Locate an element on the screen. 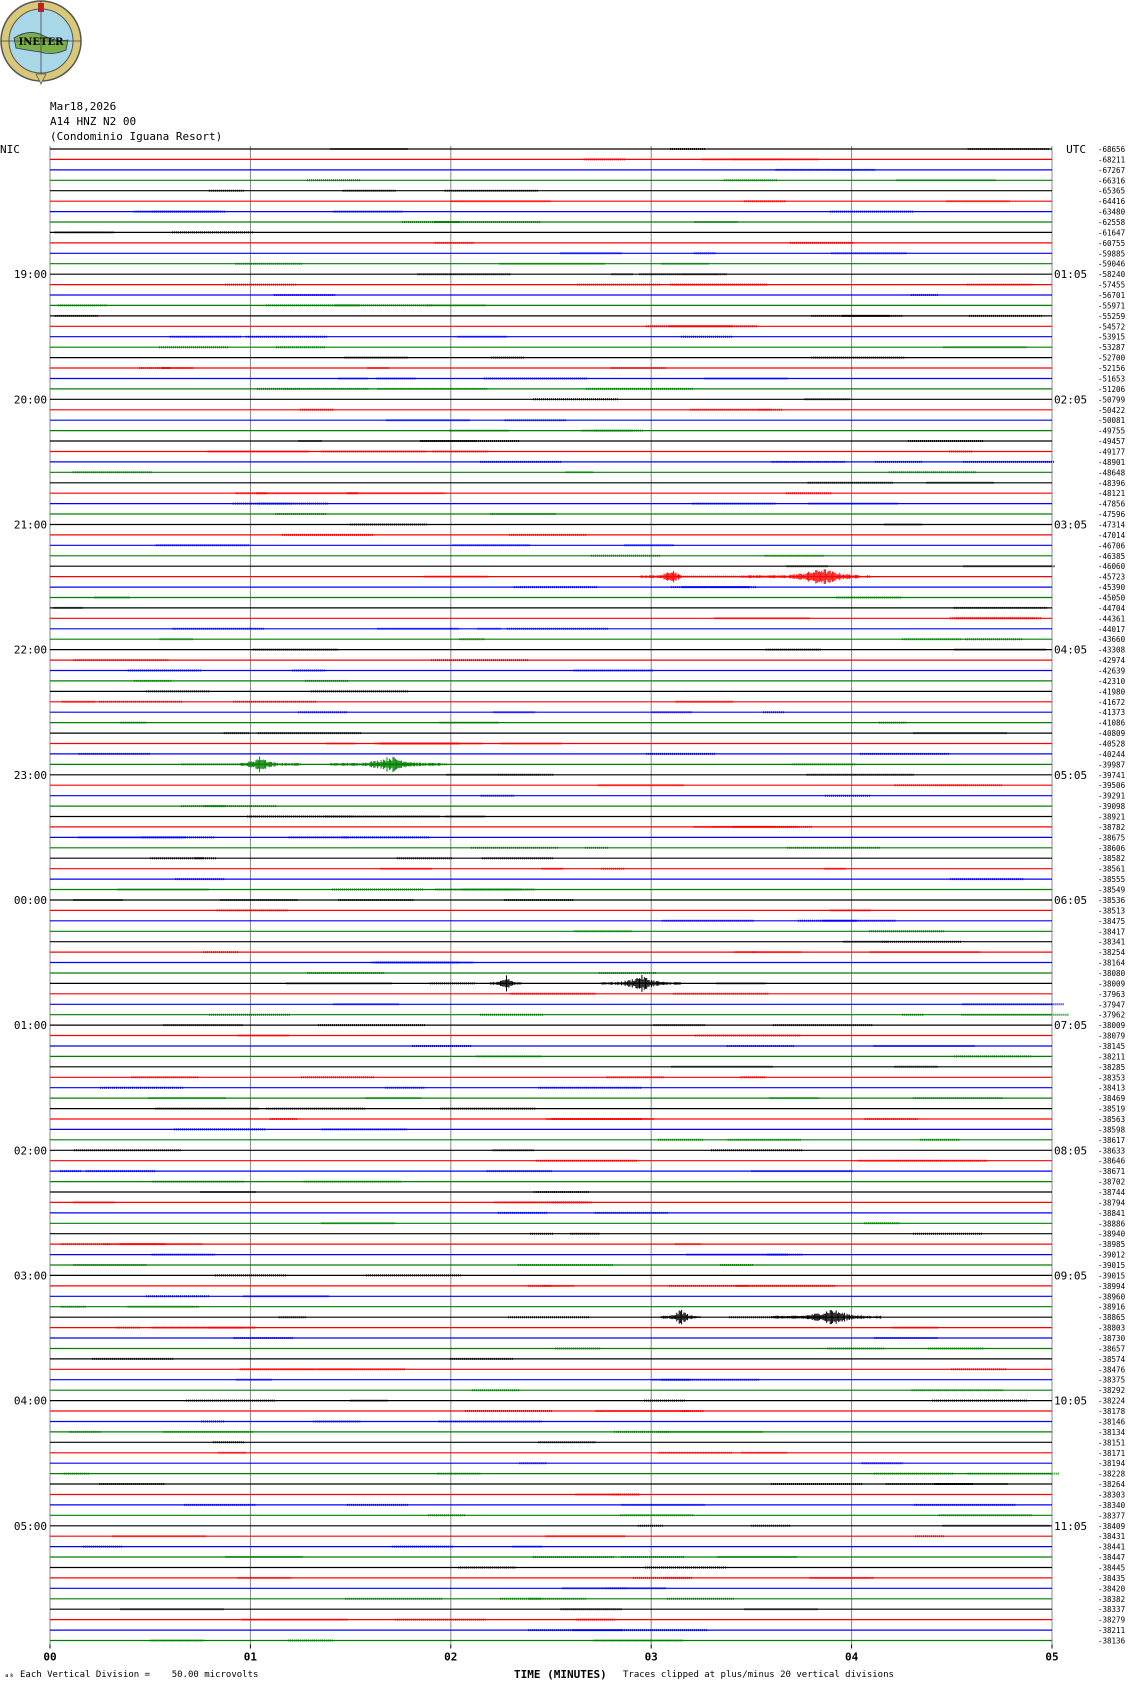 The image size is (1130, 1689). right-hour-label: 04:05 is located at coordinates (1070, 650).